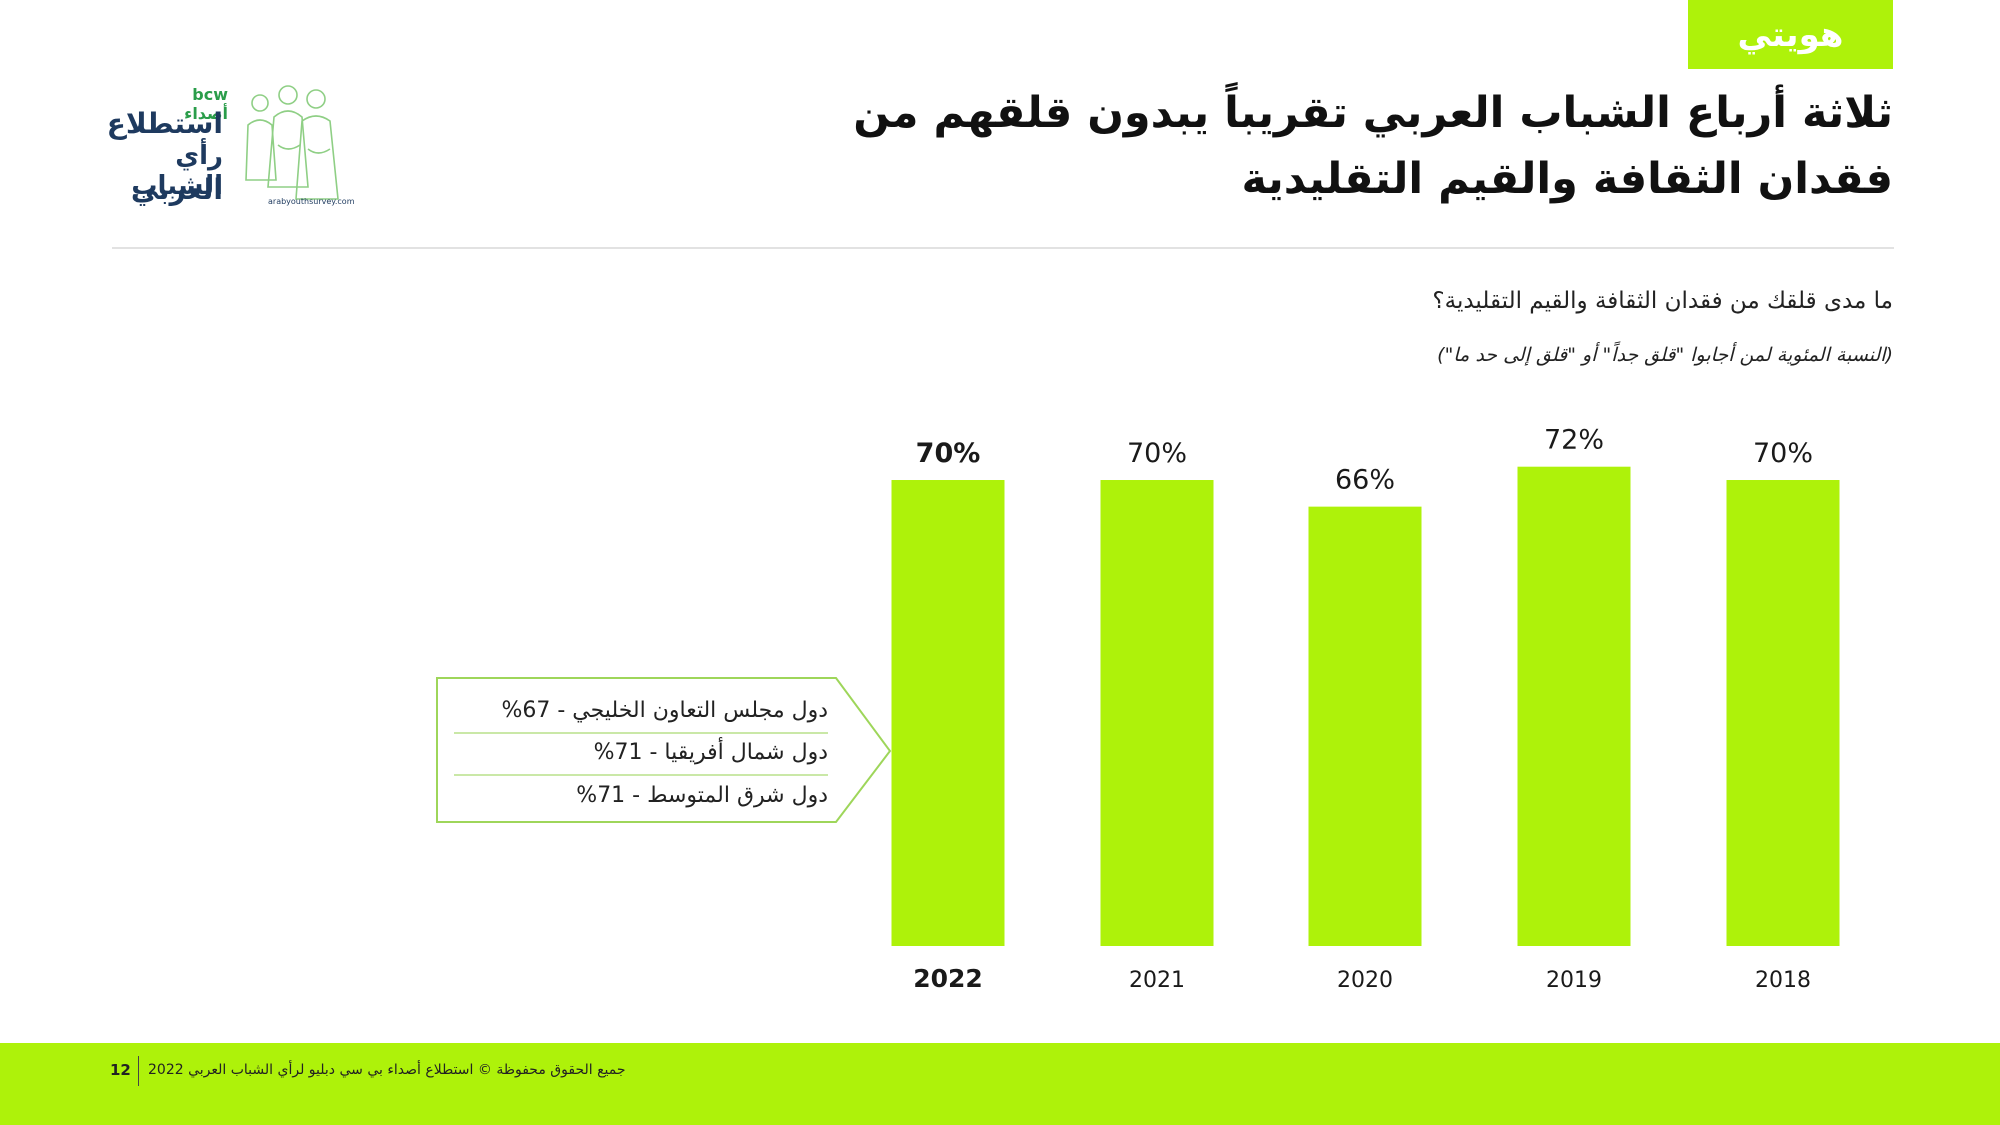  I want to click on logo-line-3: العربي, so click(176, 189).